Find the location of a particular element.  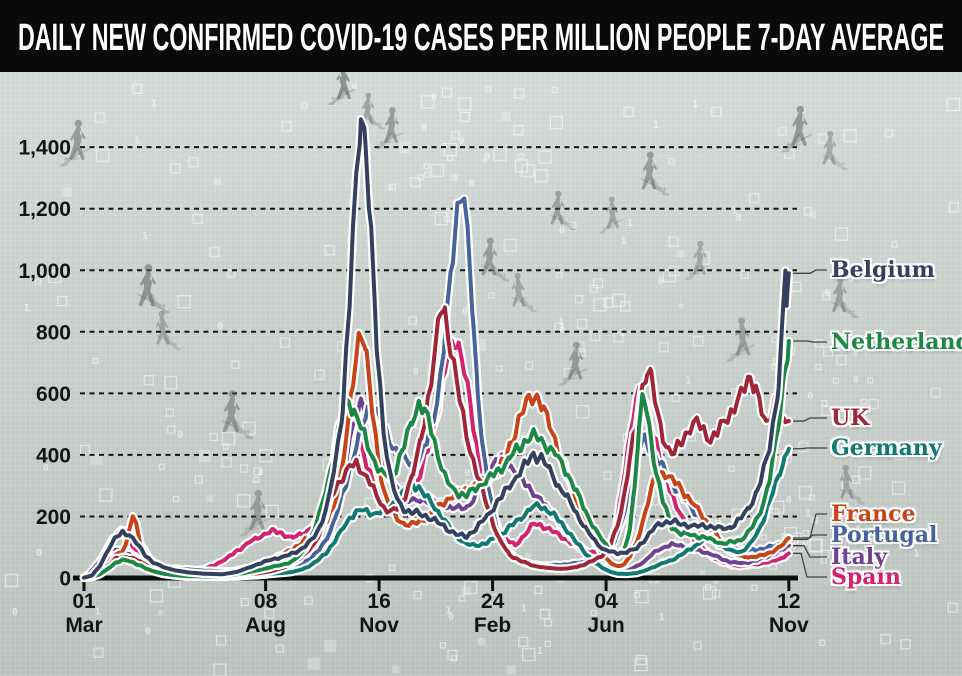

leader-line-uk is located at coordinates (810, 419).